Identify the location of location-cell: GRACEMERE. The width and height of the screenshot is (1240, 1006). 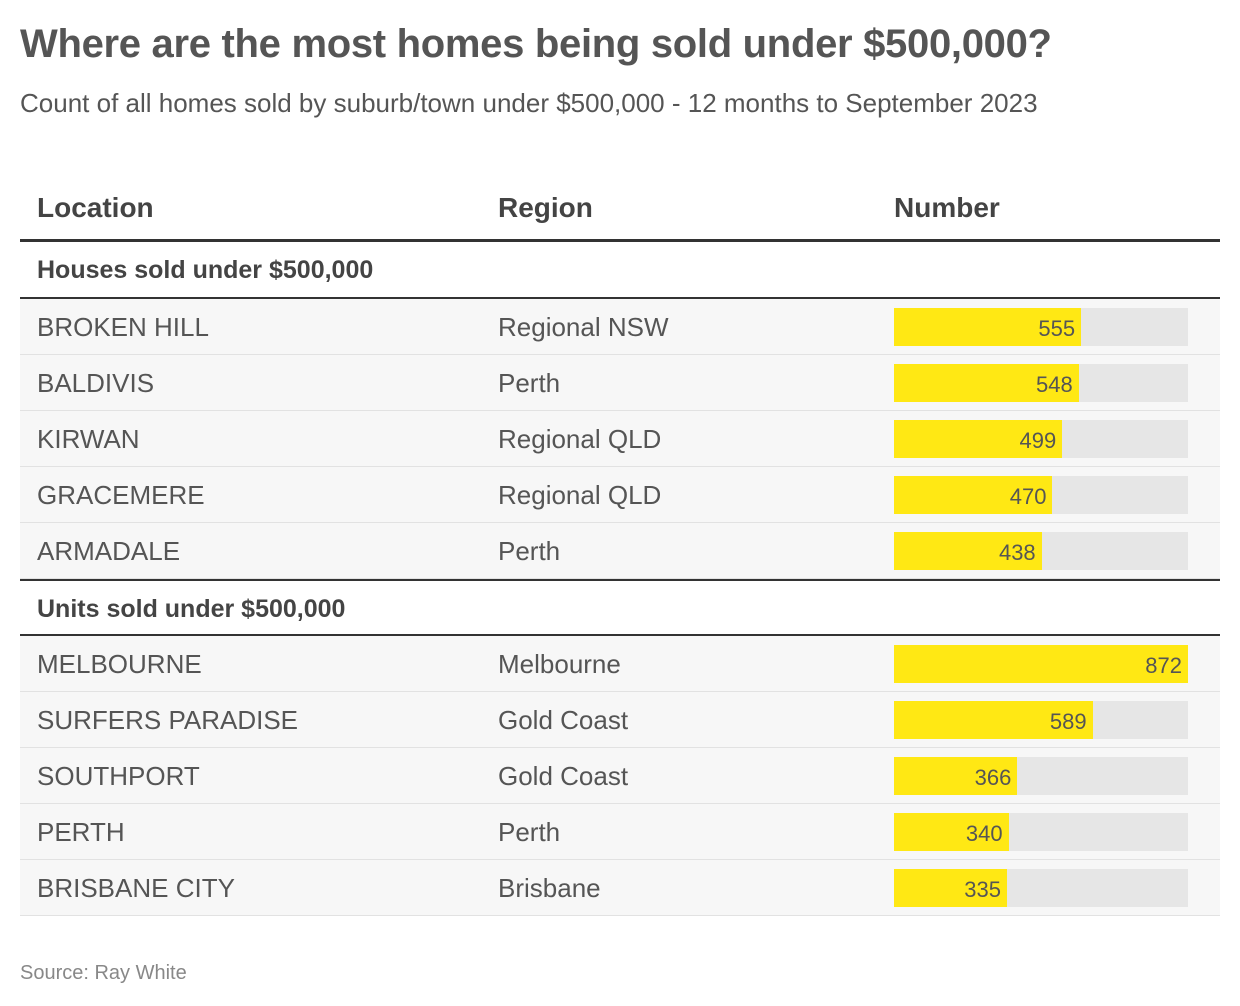
(121, 495).